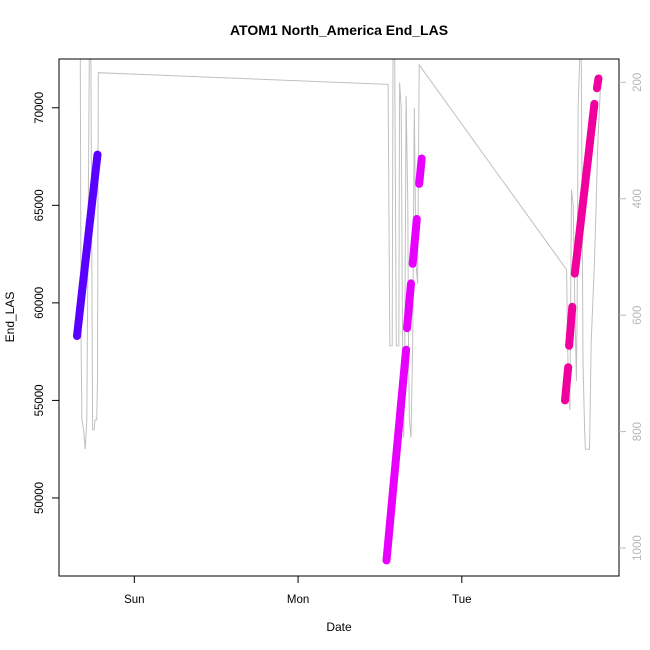 The image size is (650, 650). What do you see at coordinates (638, 315) in the screenshot?
I see `right-tick-label-2: 600` at bounding box center [638, 315].